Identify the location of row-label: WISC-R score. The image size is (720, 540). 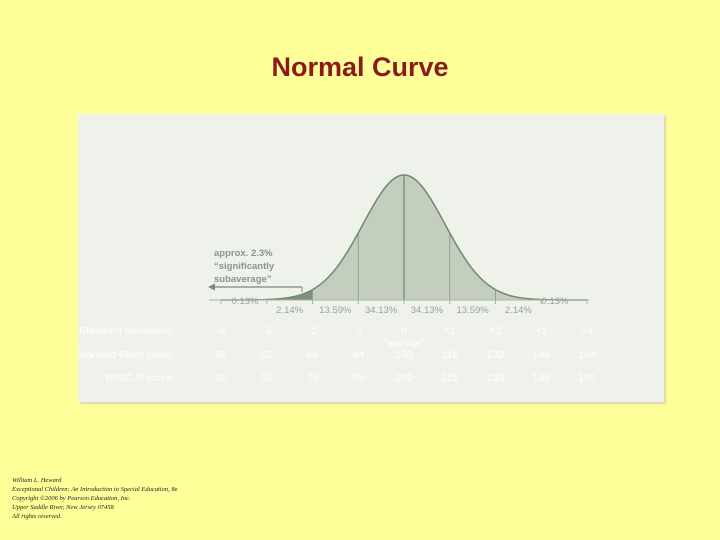
(138, 378).